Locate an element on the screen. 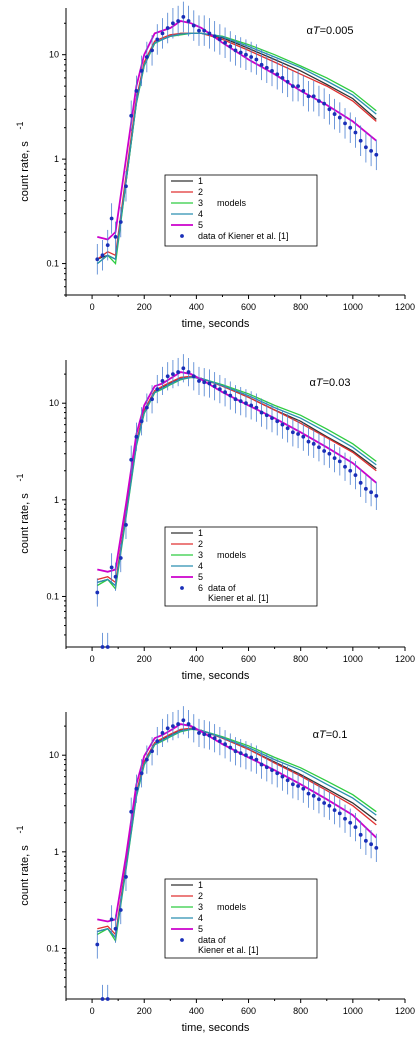 The width and height of the screenshot is (420, 1057). x-tick-label: 0 is located at coordinates (92, 659).